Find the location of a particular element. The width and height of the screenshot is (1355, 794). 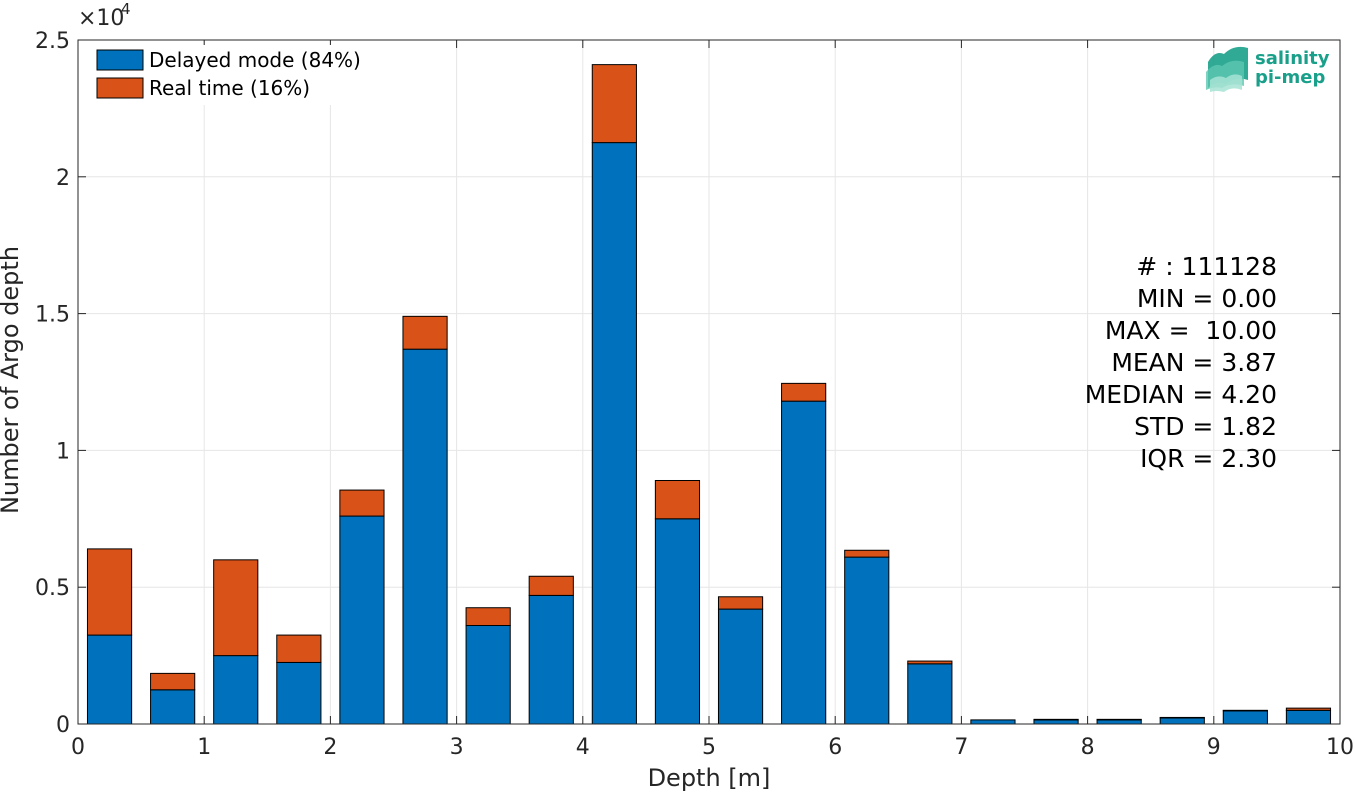

y-axis-exponent: ×10 4 is located at coordinates (104, 15).